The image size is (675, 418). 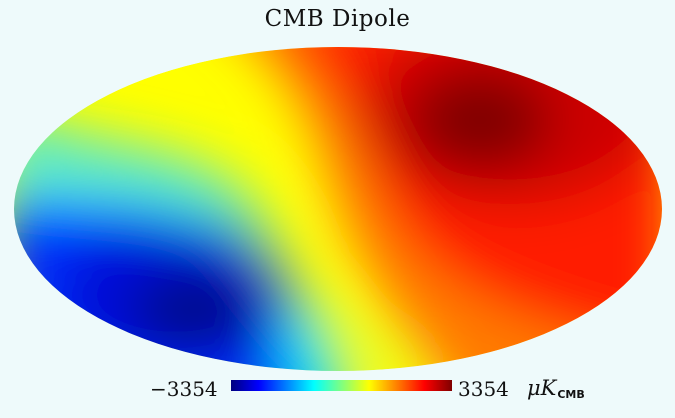 I want to click on colorbar-unit-subscript: CMB, so click(x=571, y=394).